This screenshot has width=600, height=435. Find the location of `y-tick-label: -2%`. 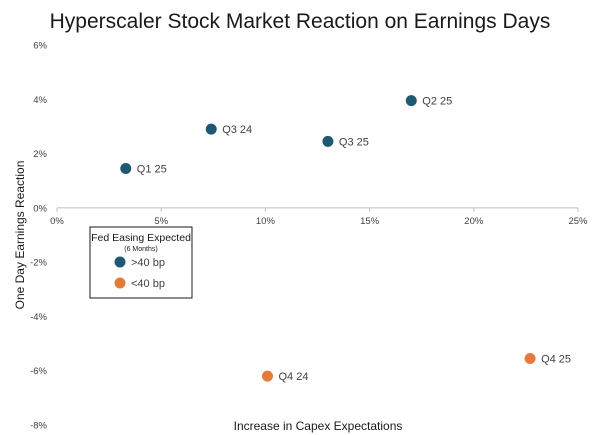

y-tick-label: -2% is located at coordinates (38, 263).